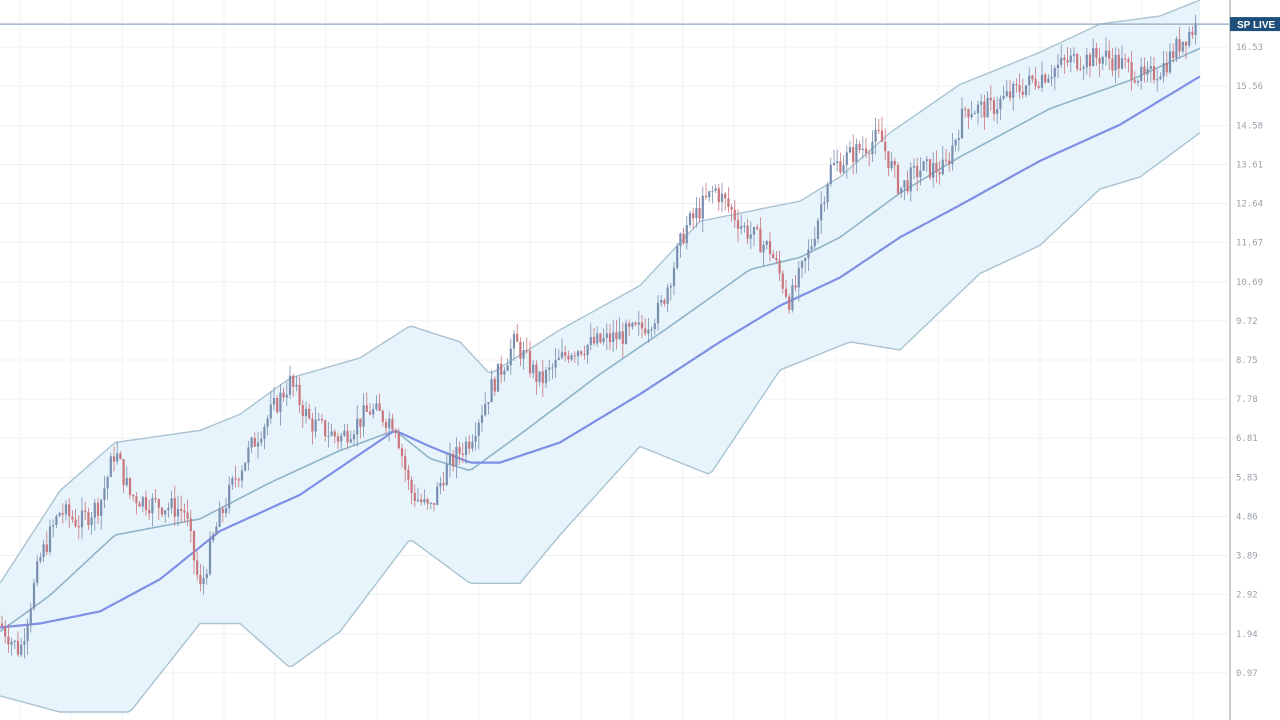 The width and height of the screenshot is (1280, 720). What do you see at coordinates (1249, 126) in the screenshot?
I see `price-tick-label: 14.58` at bounding box center [1249, 126].